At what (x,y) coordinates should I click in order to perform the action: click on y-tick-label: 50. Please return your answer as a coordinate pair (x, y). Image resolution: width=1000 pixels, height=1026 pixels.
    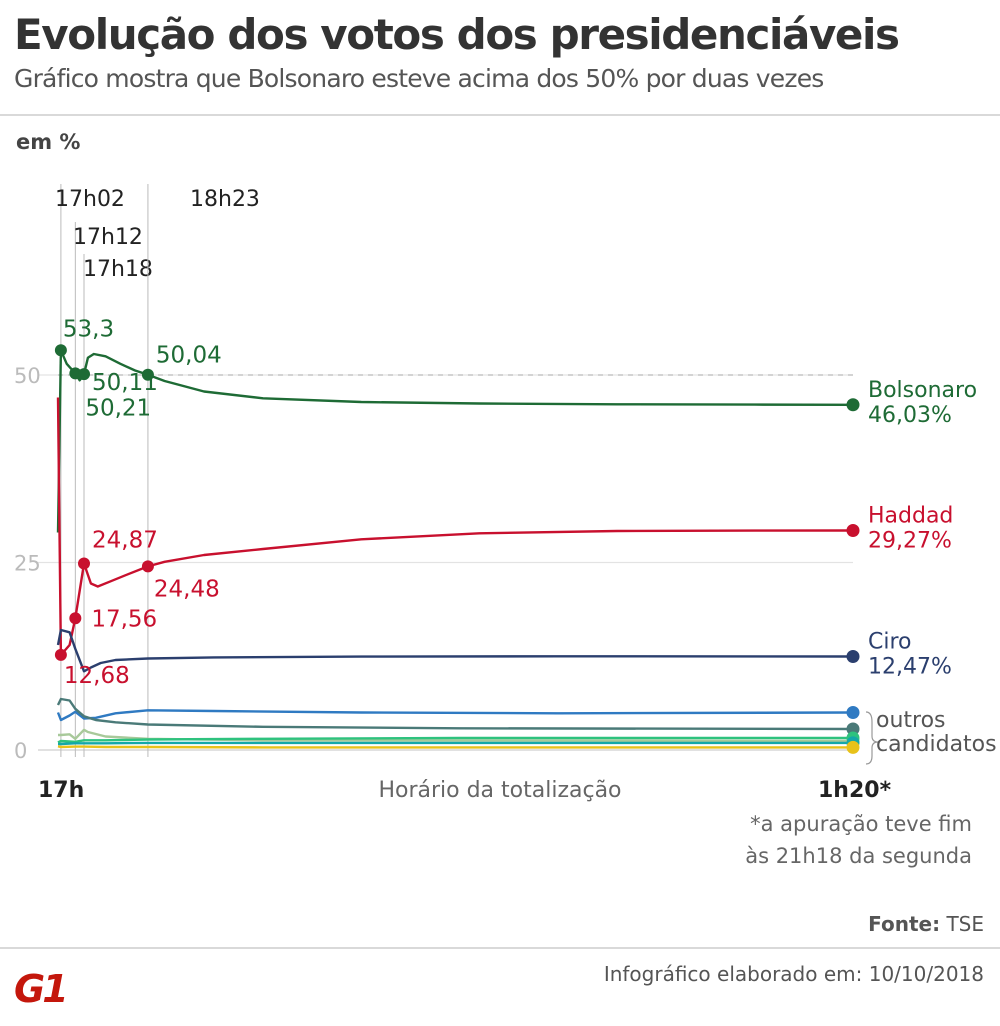
    Looking at the image, I should click on (27, 376).